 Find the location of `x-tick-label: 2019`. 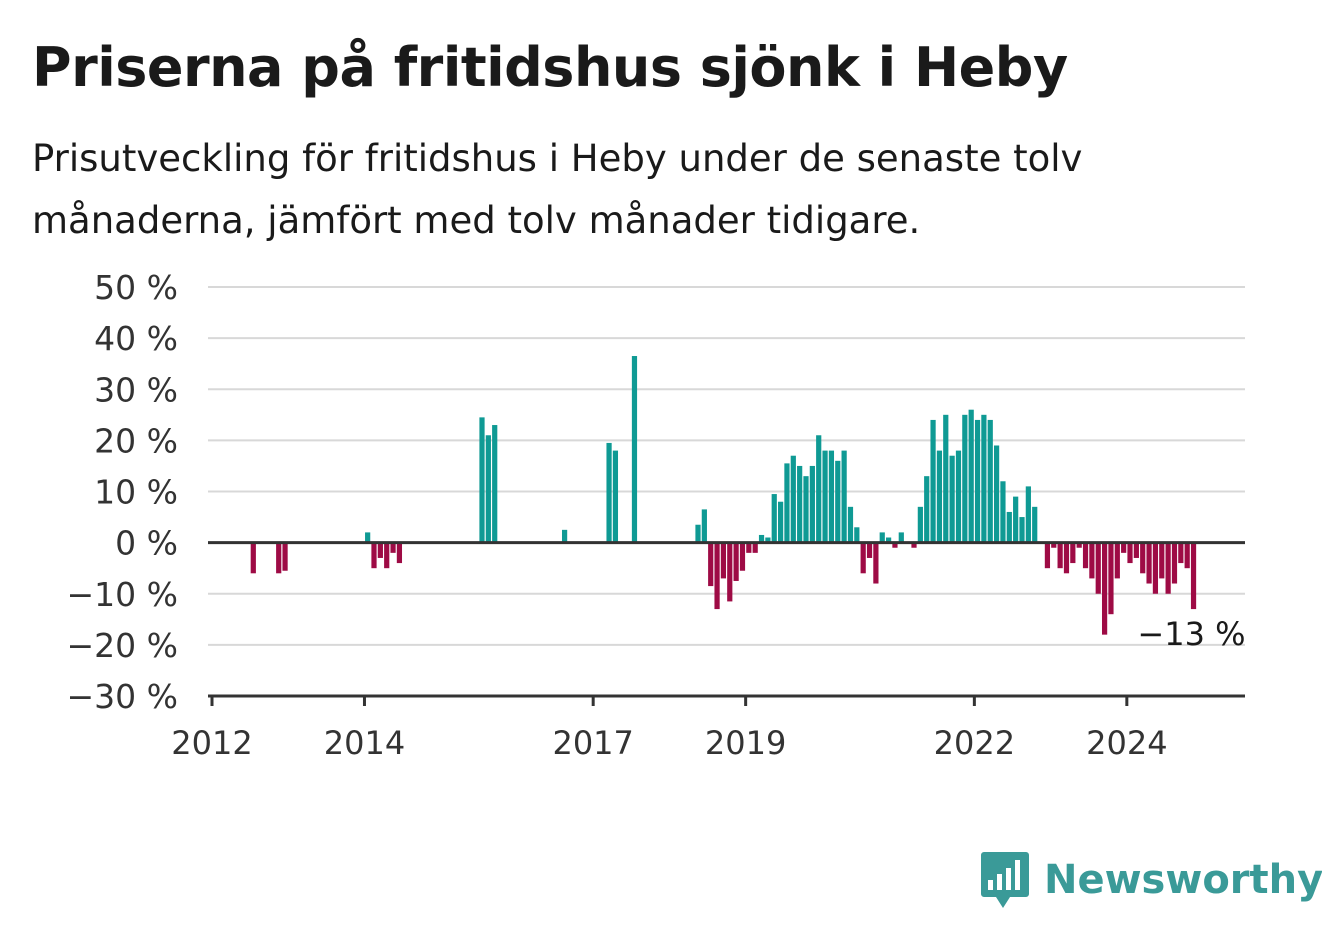

x-tick-label: 2019 is located at coordinates (745, 743).